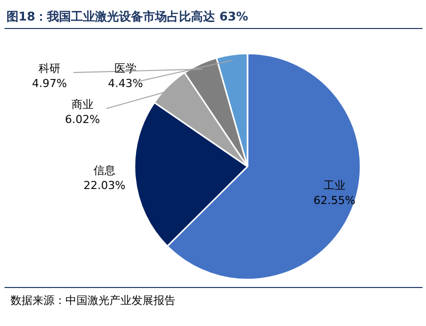  What do you see at coordinates (125, 68) in the screenshot?
I see `slice-label: 医学` at bounding box center [125, 68].